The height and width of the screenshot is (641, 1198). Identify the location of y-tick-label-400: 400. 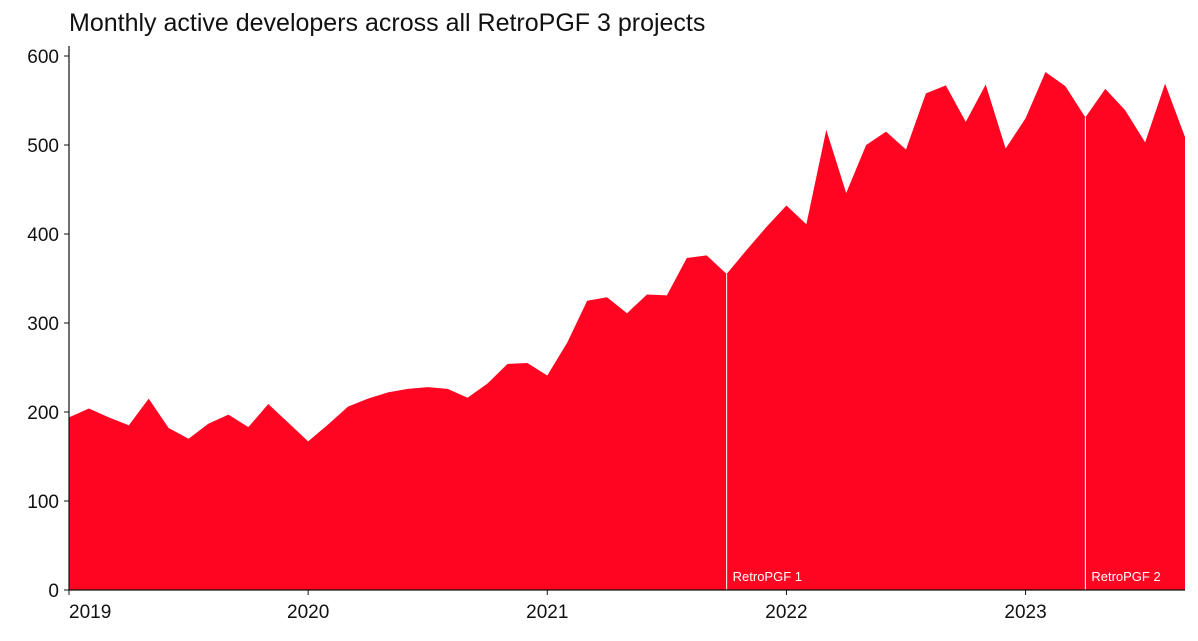
(43, 235).